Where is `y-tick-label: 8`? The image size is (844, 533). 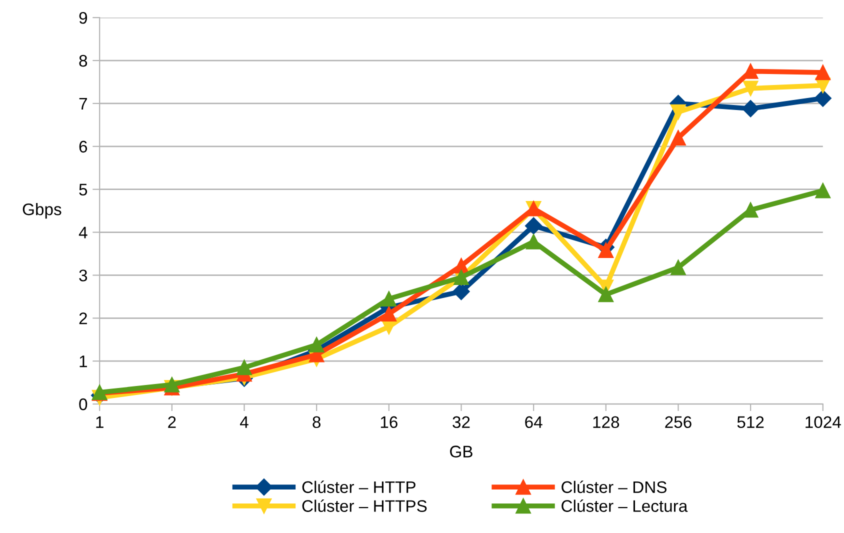
y-tick-label: 8 is located at coordinates (83, 60).